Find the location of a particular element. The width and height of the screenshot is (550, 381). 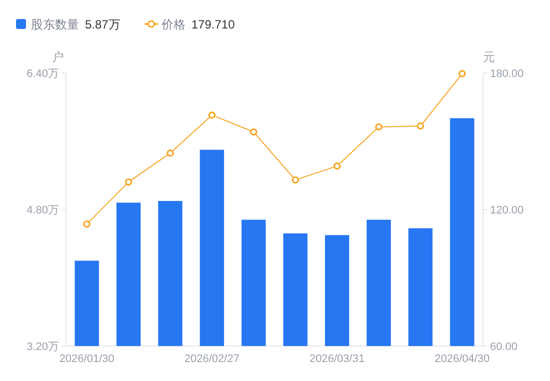

y-tick-label: 6.40万 is located at coordinates (42, 74).